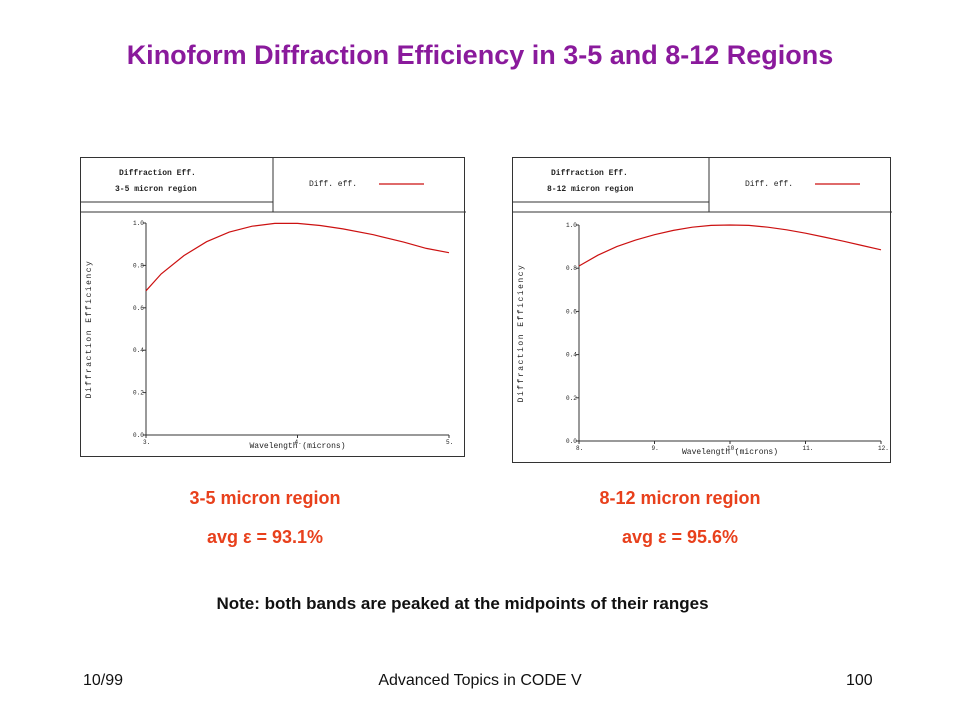 This screenshot has height=720, width=960. Describe the element at coordinates (579, 448) in the screenshot. I see `x-tick-label: 8.` at that location.